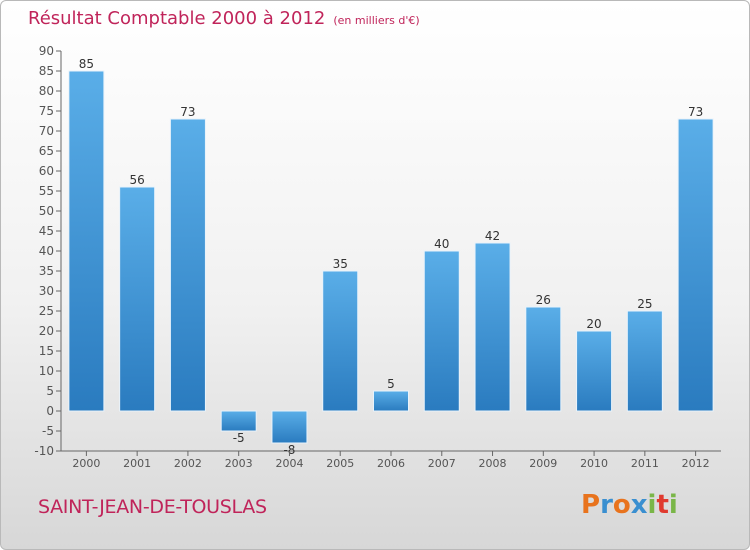 This screenshot has width=750, height=550. I want to click on y-tick-label: 65, so click(46, 151).